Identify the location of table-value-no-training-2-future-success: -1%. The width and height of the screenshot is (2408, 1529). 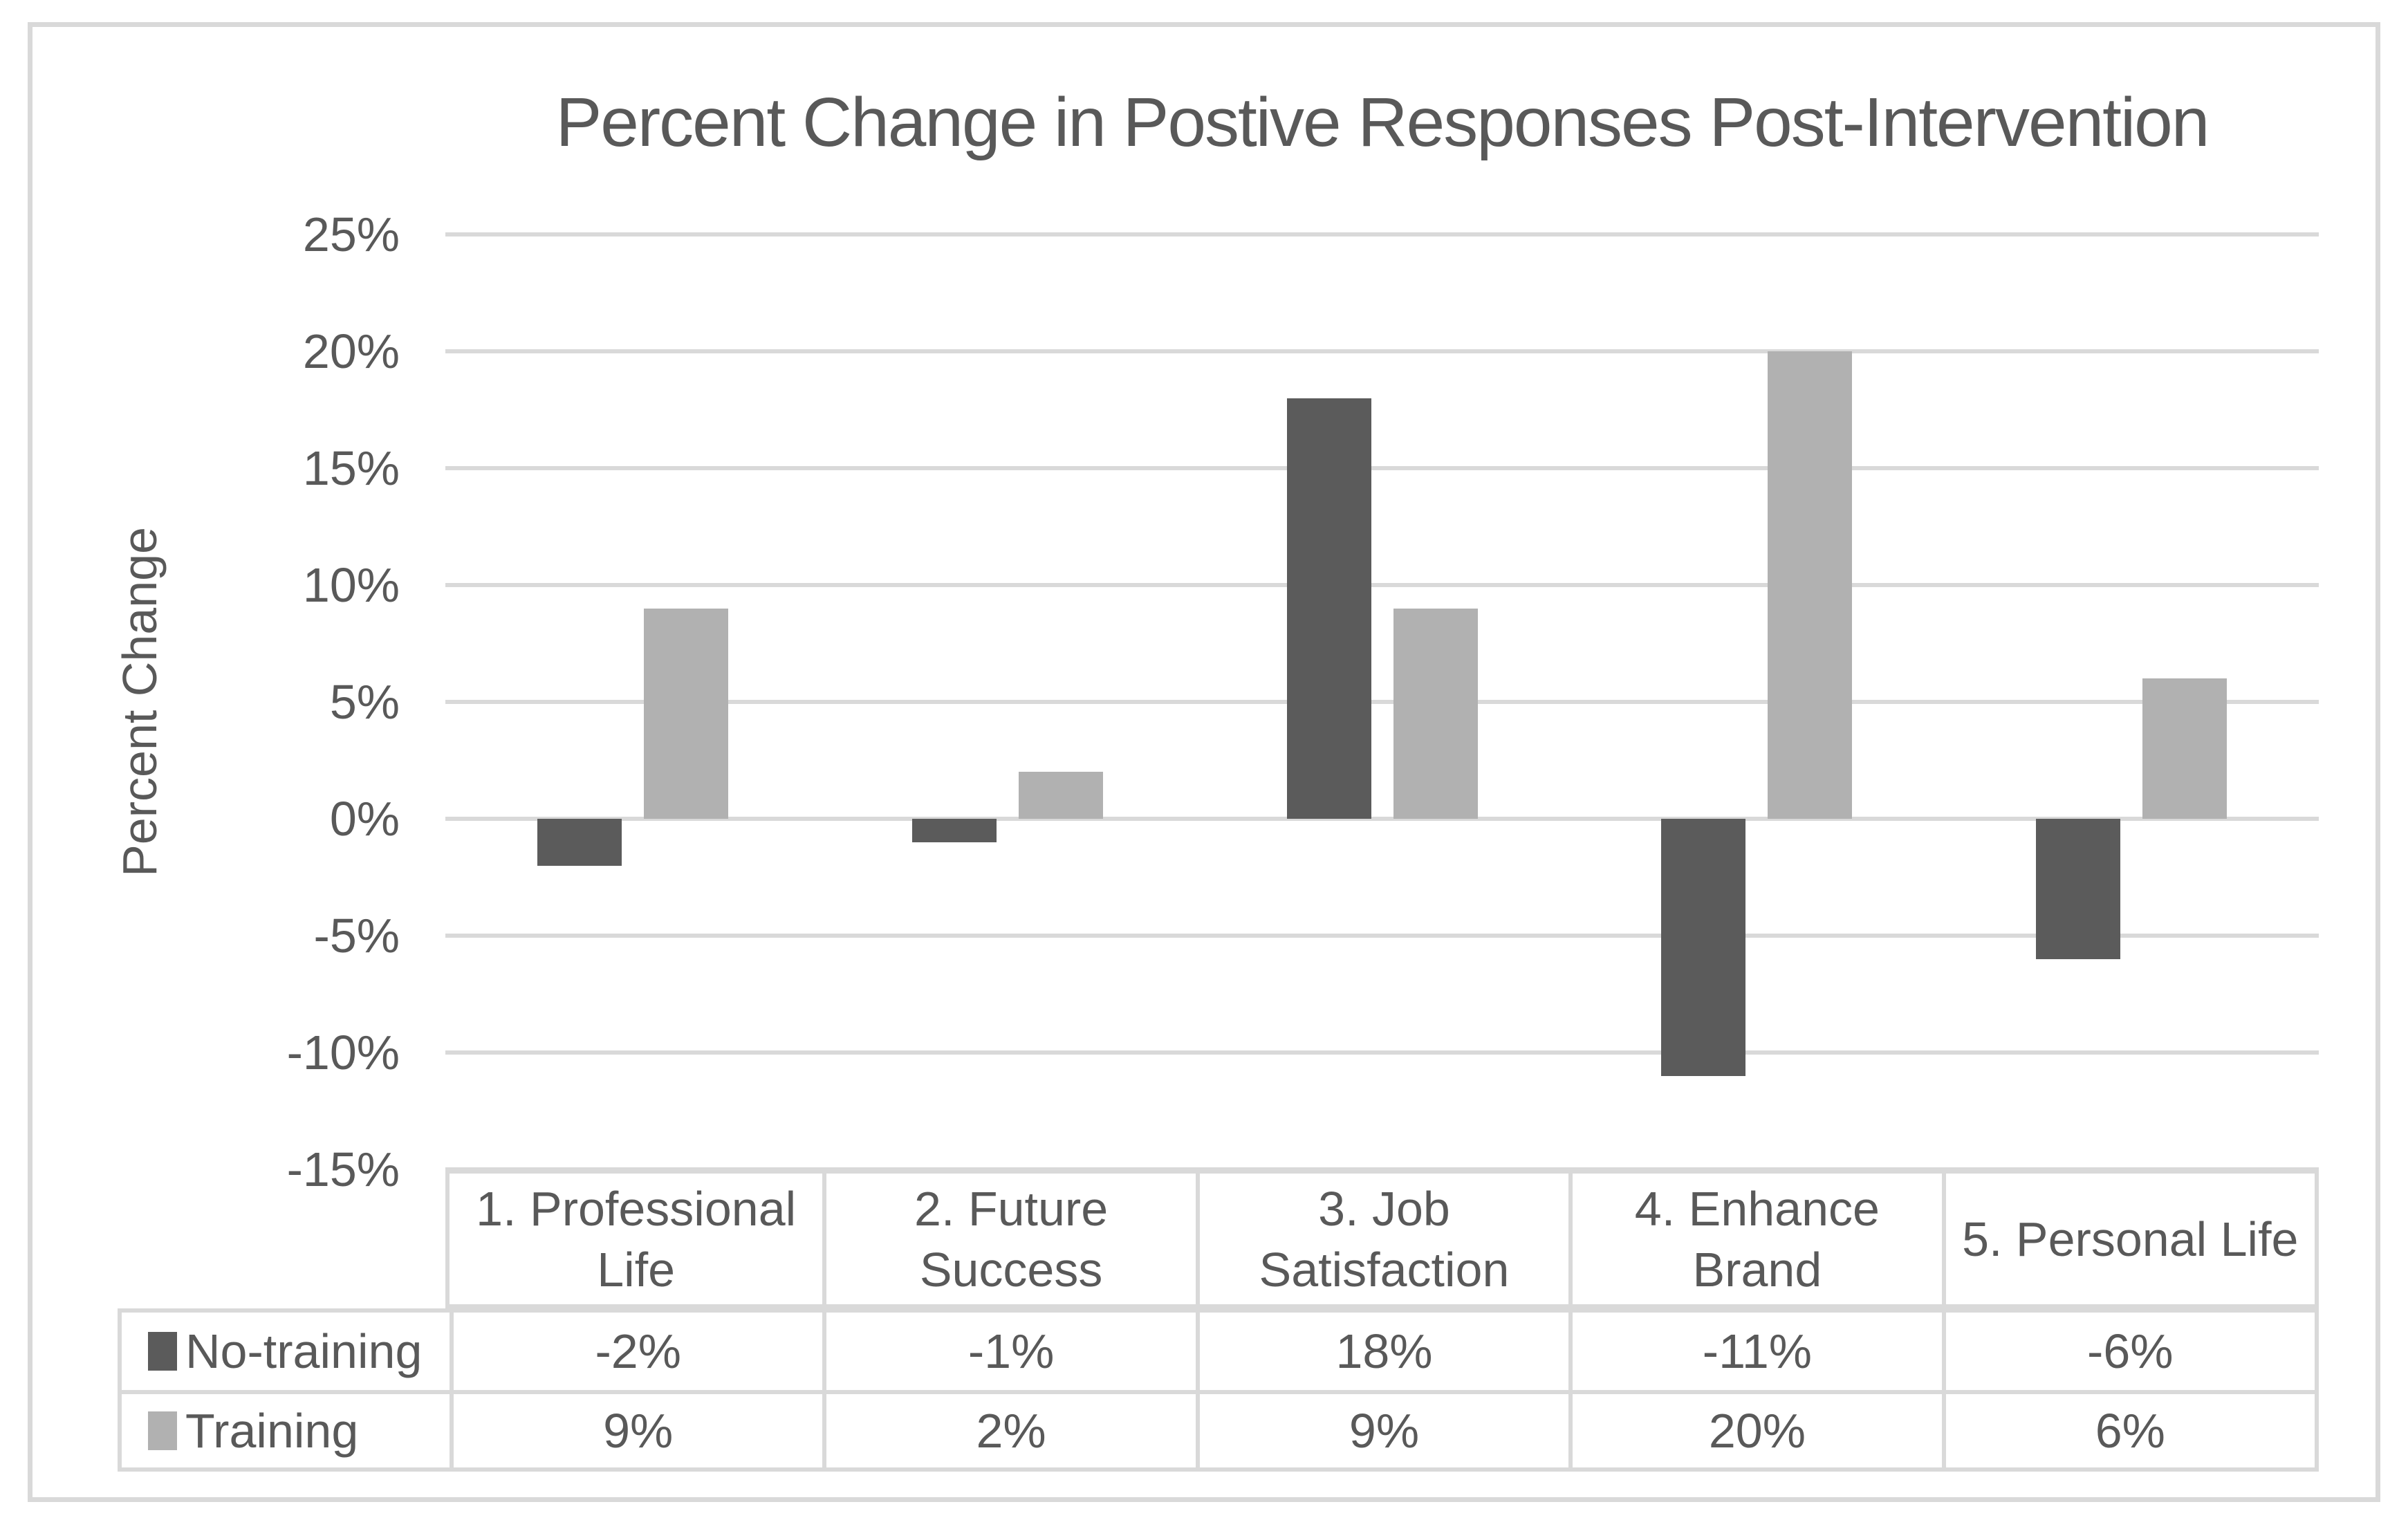
(1008, 1351).